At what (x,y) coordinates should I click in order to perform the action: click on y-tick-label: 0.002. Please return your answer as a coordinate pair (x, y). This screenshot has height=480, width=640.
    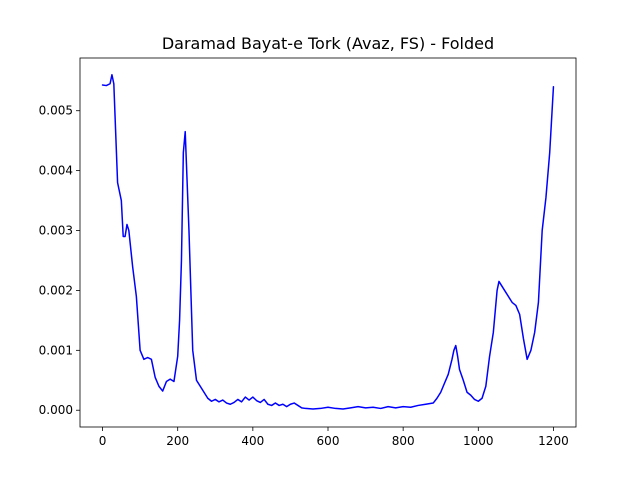
    Looking at the image, I should click on (56, 290).